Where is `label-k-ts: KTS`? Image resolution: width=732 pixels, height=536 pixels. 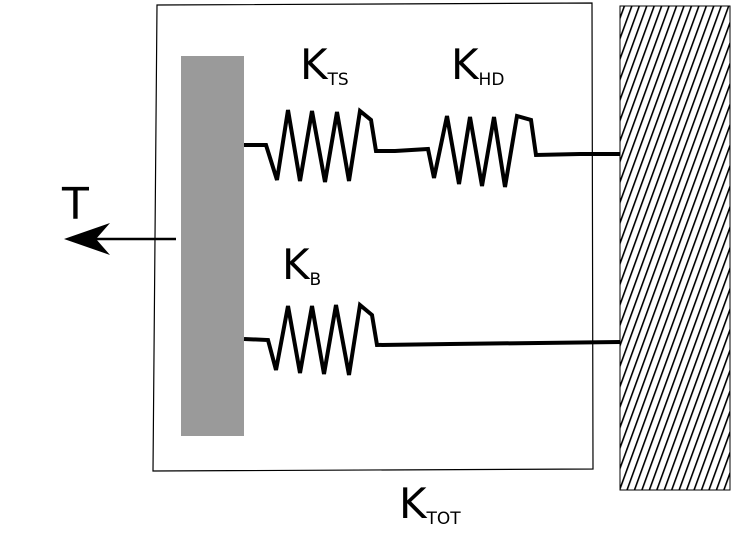 label-k-ts: KTS is located at coordinates (324, 66).